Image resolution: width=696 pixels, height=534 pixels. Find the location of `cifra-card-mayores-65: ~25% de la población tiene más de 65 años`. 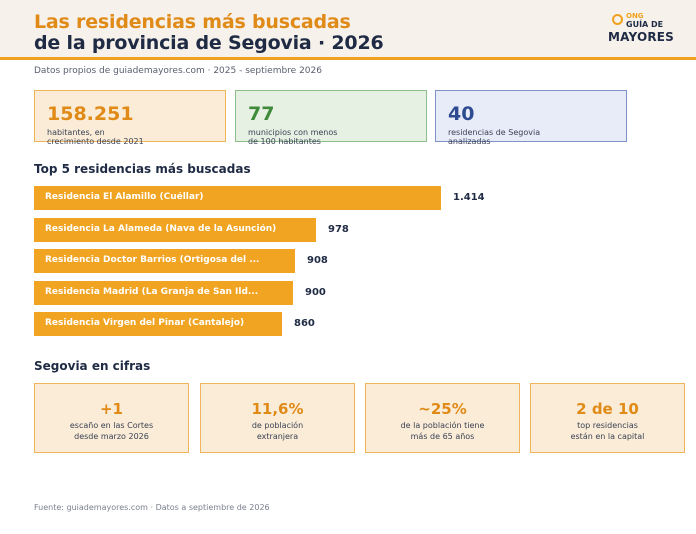

cifra-card-mayores-65: ~25% de la población tiene más de 65 años is located at coordinates (442, 418).